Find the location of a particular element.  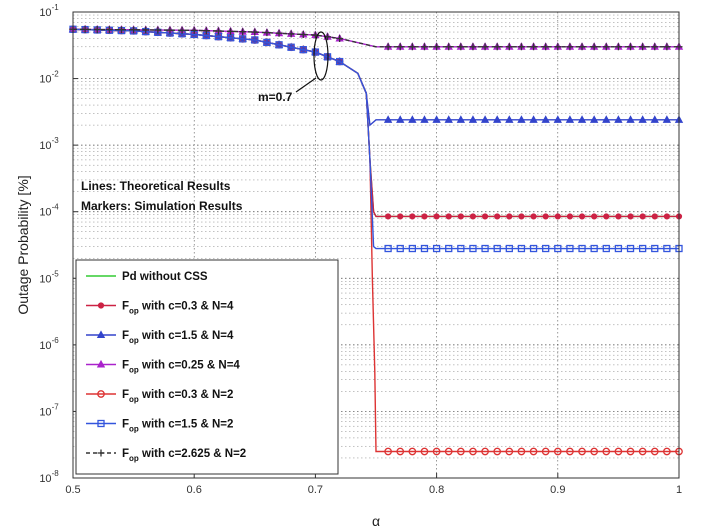

legend-label-2: Fop with c=1.5 & N=4 is located at coordinates (178, 337).